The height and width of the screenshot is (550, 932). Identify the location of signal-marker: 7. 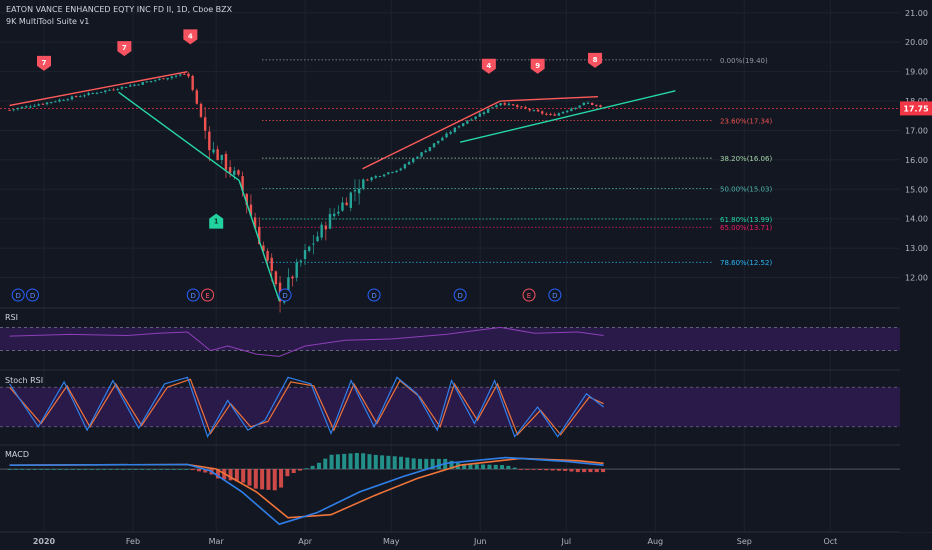
(44, 63).